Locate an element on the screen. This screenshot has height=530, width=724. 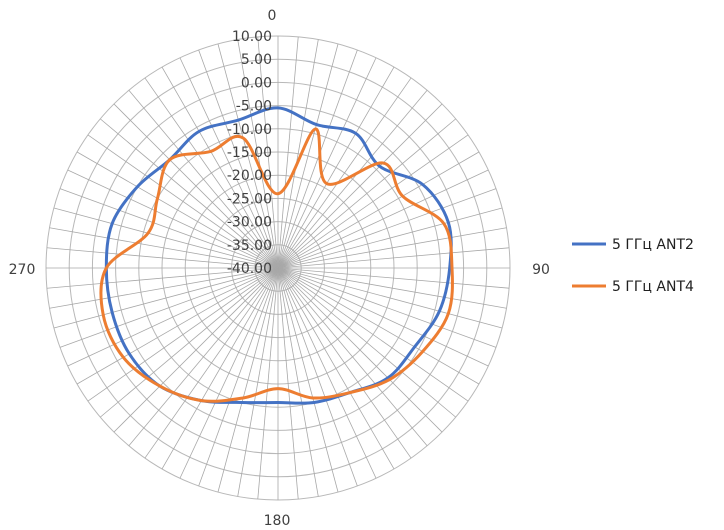
radial-tick-label: -35.00 is located at coordinates (249, 246).